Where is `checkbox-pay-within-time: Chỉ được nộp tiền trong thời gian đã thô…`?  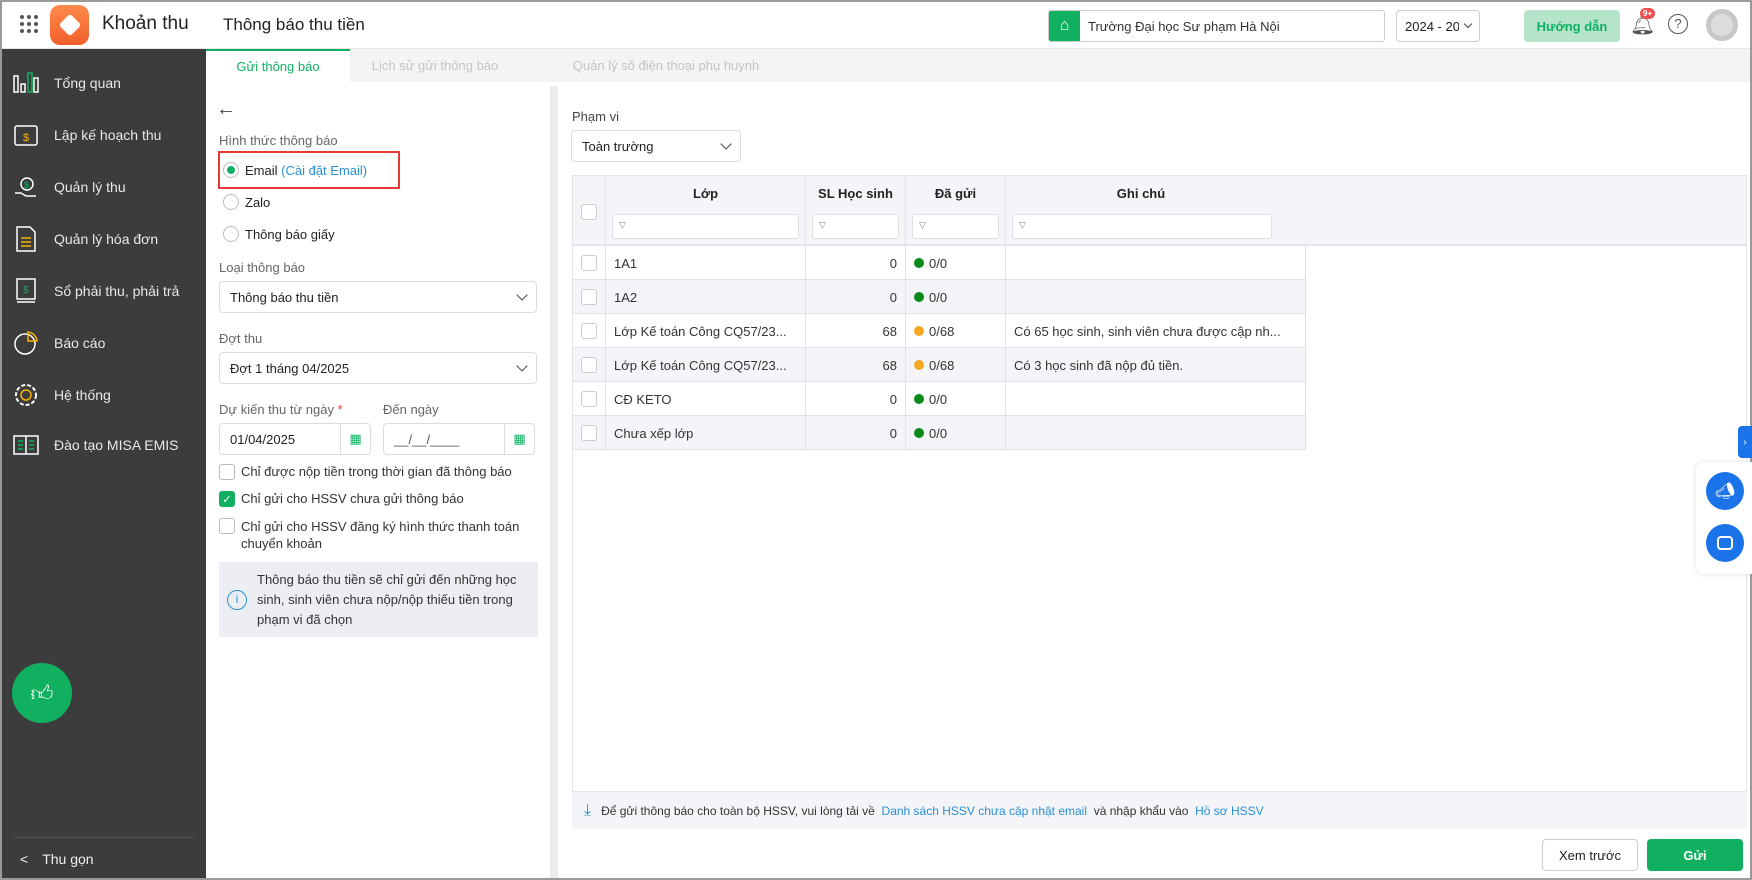 checkbox-pay-within-time: Chỉ được nộp tiền trong thời gian đã thô… is located at coordinates (365, 472).